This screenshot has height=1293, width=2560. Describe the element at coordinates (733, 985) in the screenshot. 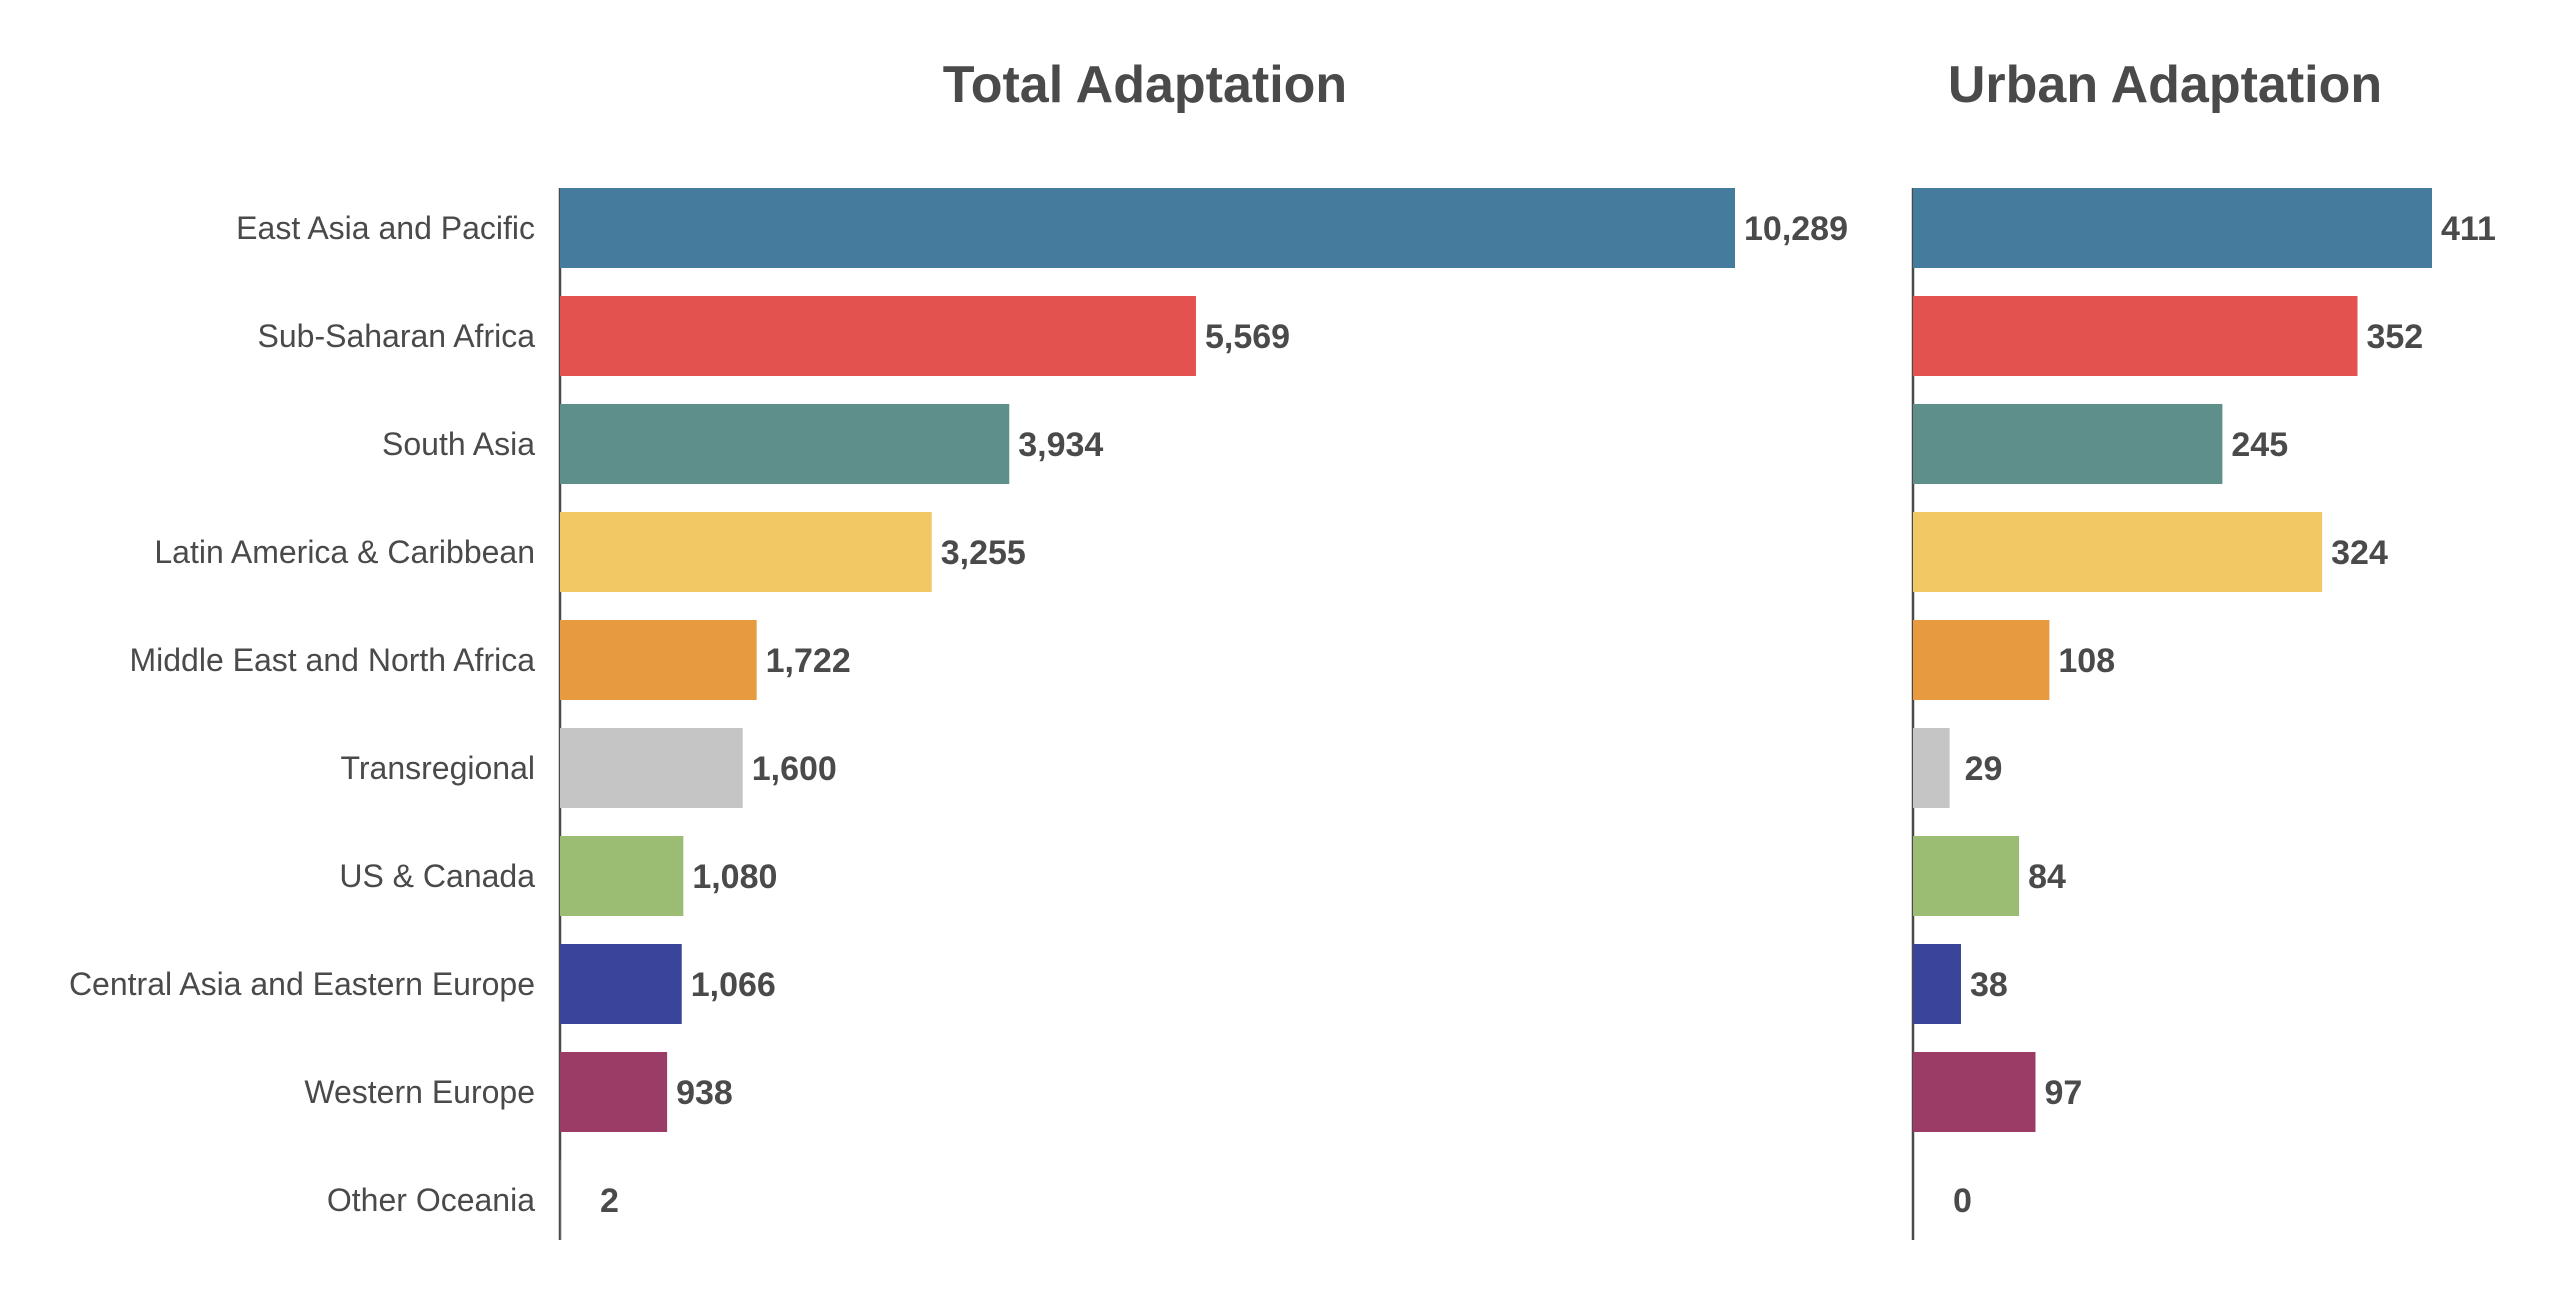

I see `total-value-label: 1,066` at that location.